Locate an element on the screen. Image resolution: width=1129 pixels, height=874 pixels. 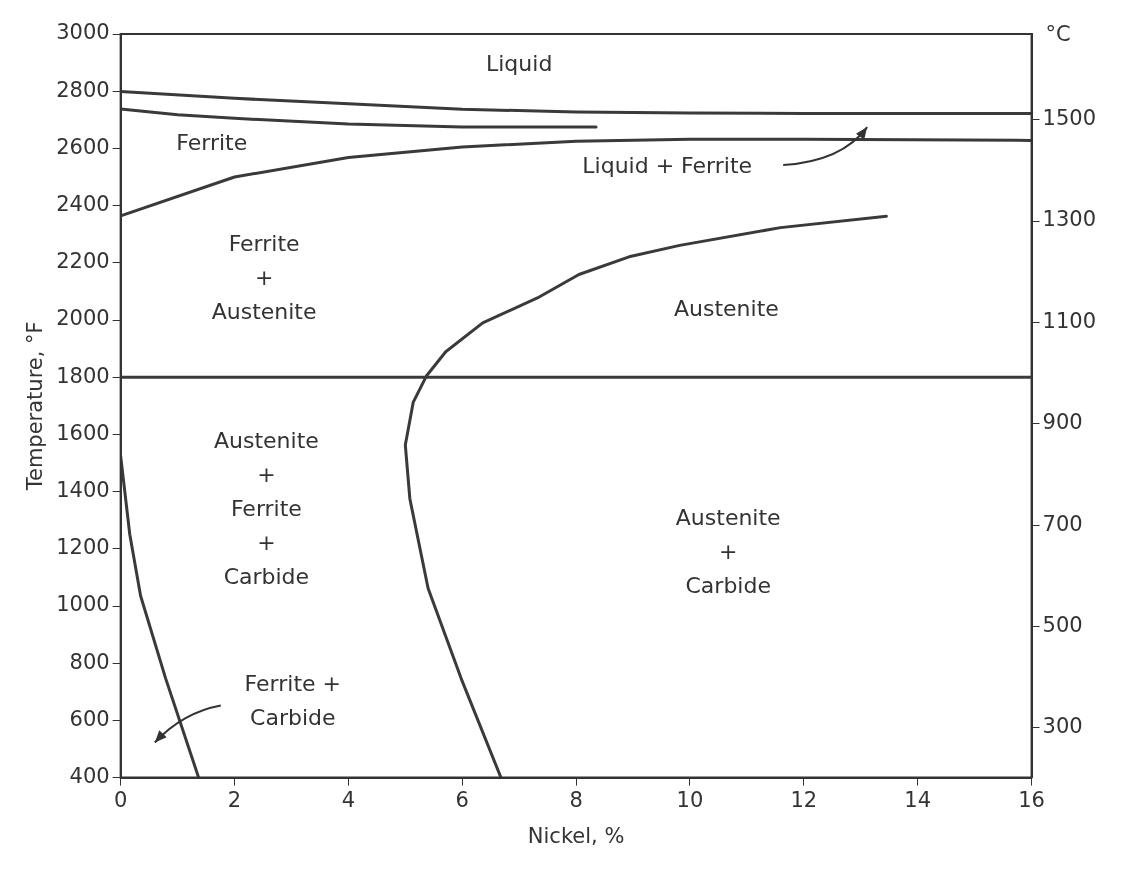
x-tick-label: 6 is located at coordinates (462, 799).